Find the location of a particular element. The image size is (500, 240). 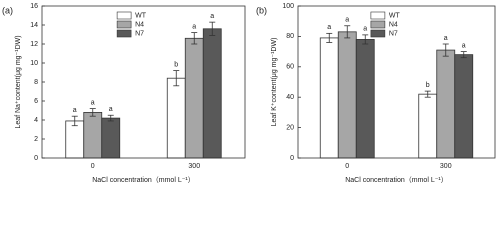

y-axis-label: Leaf K⁺content(μg mg⁻¹DW) is located at coordinates (274, 82).